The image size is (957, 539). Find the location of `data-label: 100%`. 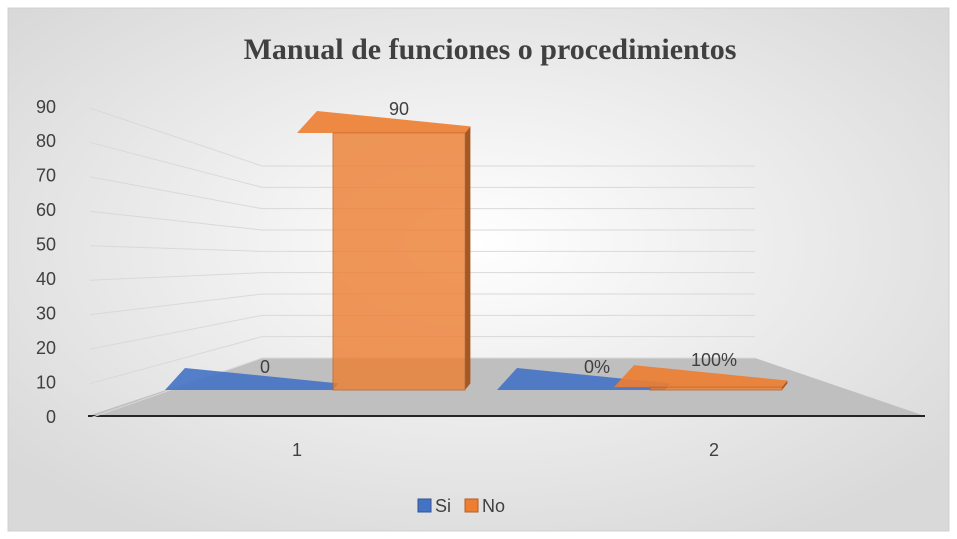

data-label: 100% is located at coordinates (714, 360).